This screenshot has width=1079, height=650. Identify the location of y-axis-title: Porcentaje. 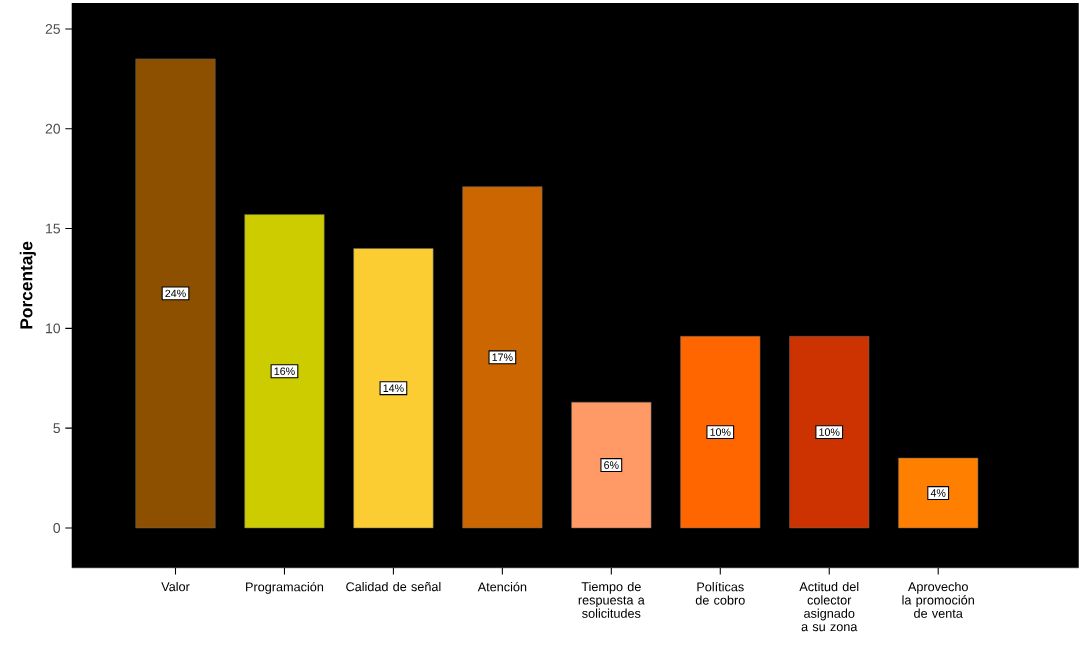
(27, 285).